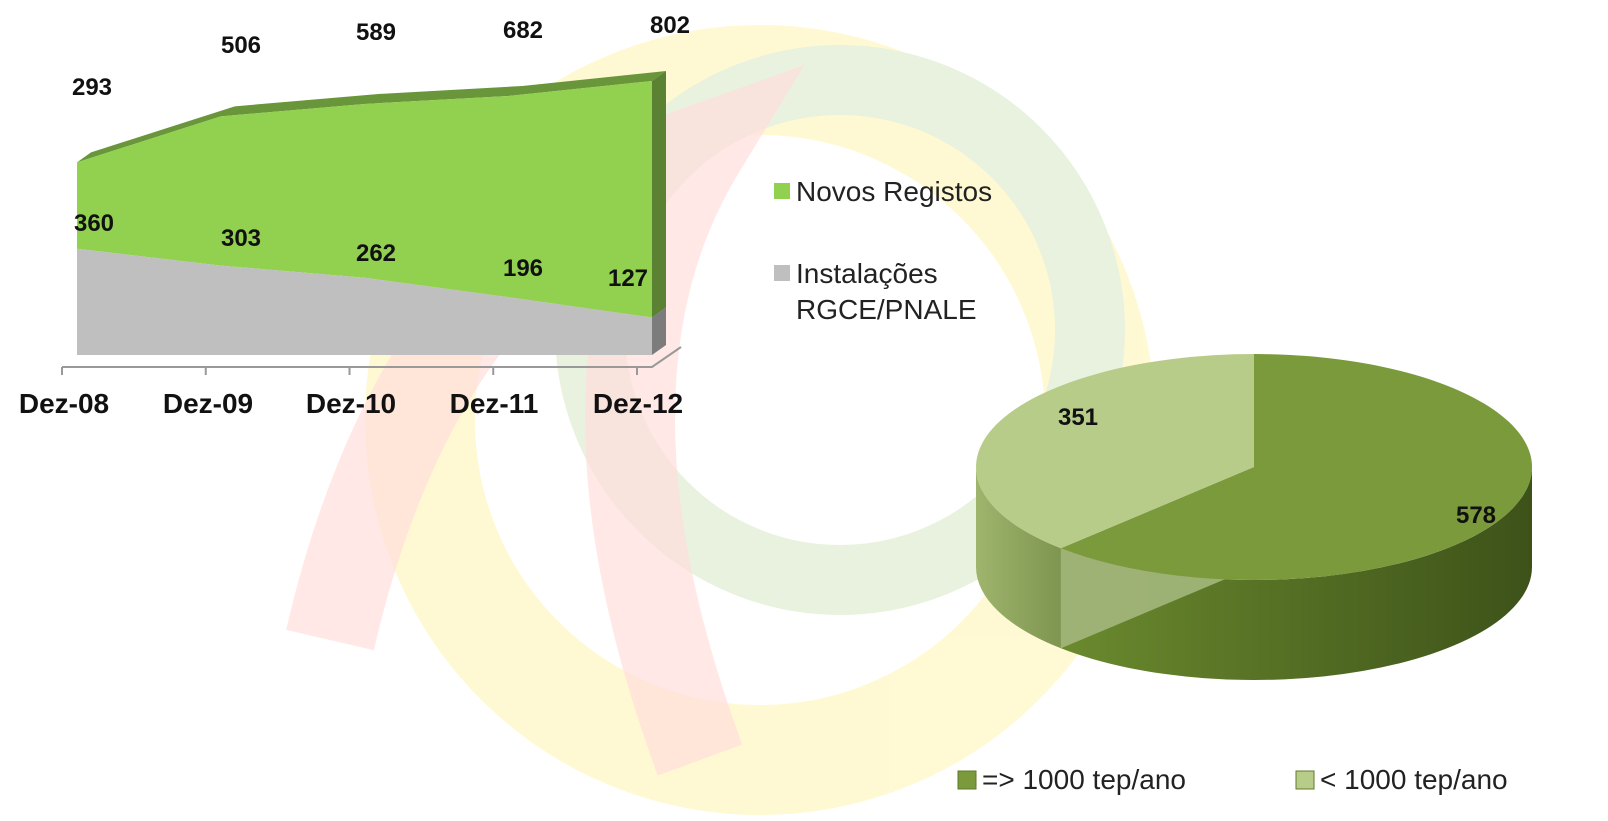 The width and height of the screenshot is (1608, 821). I want to click on pie-data-label: 351, so click(1078, 417).